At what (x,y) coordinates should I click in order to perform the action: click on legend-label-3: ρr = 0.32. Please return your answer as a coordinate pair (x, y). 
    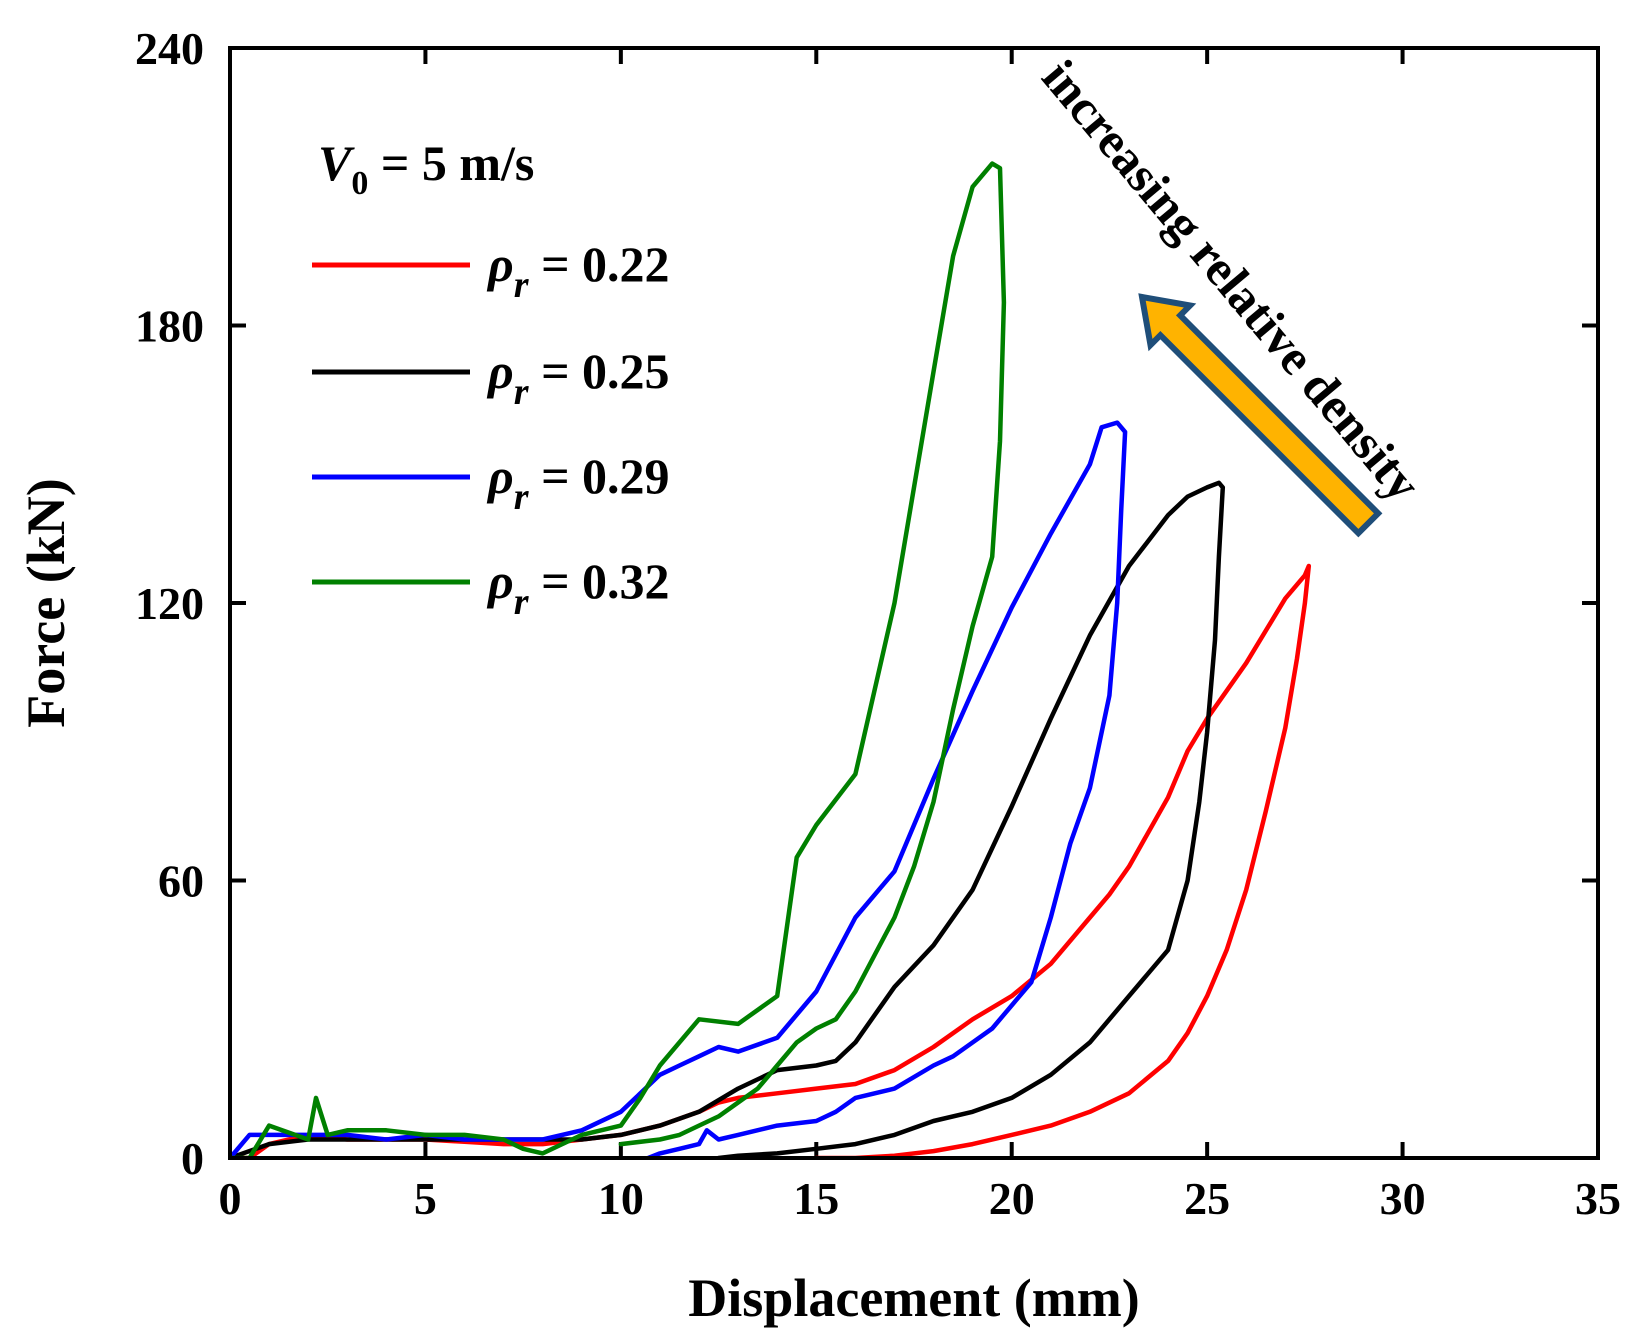
    Looking at the image, I should click on (578, 588).